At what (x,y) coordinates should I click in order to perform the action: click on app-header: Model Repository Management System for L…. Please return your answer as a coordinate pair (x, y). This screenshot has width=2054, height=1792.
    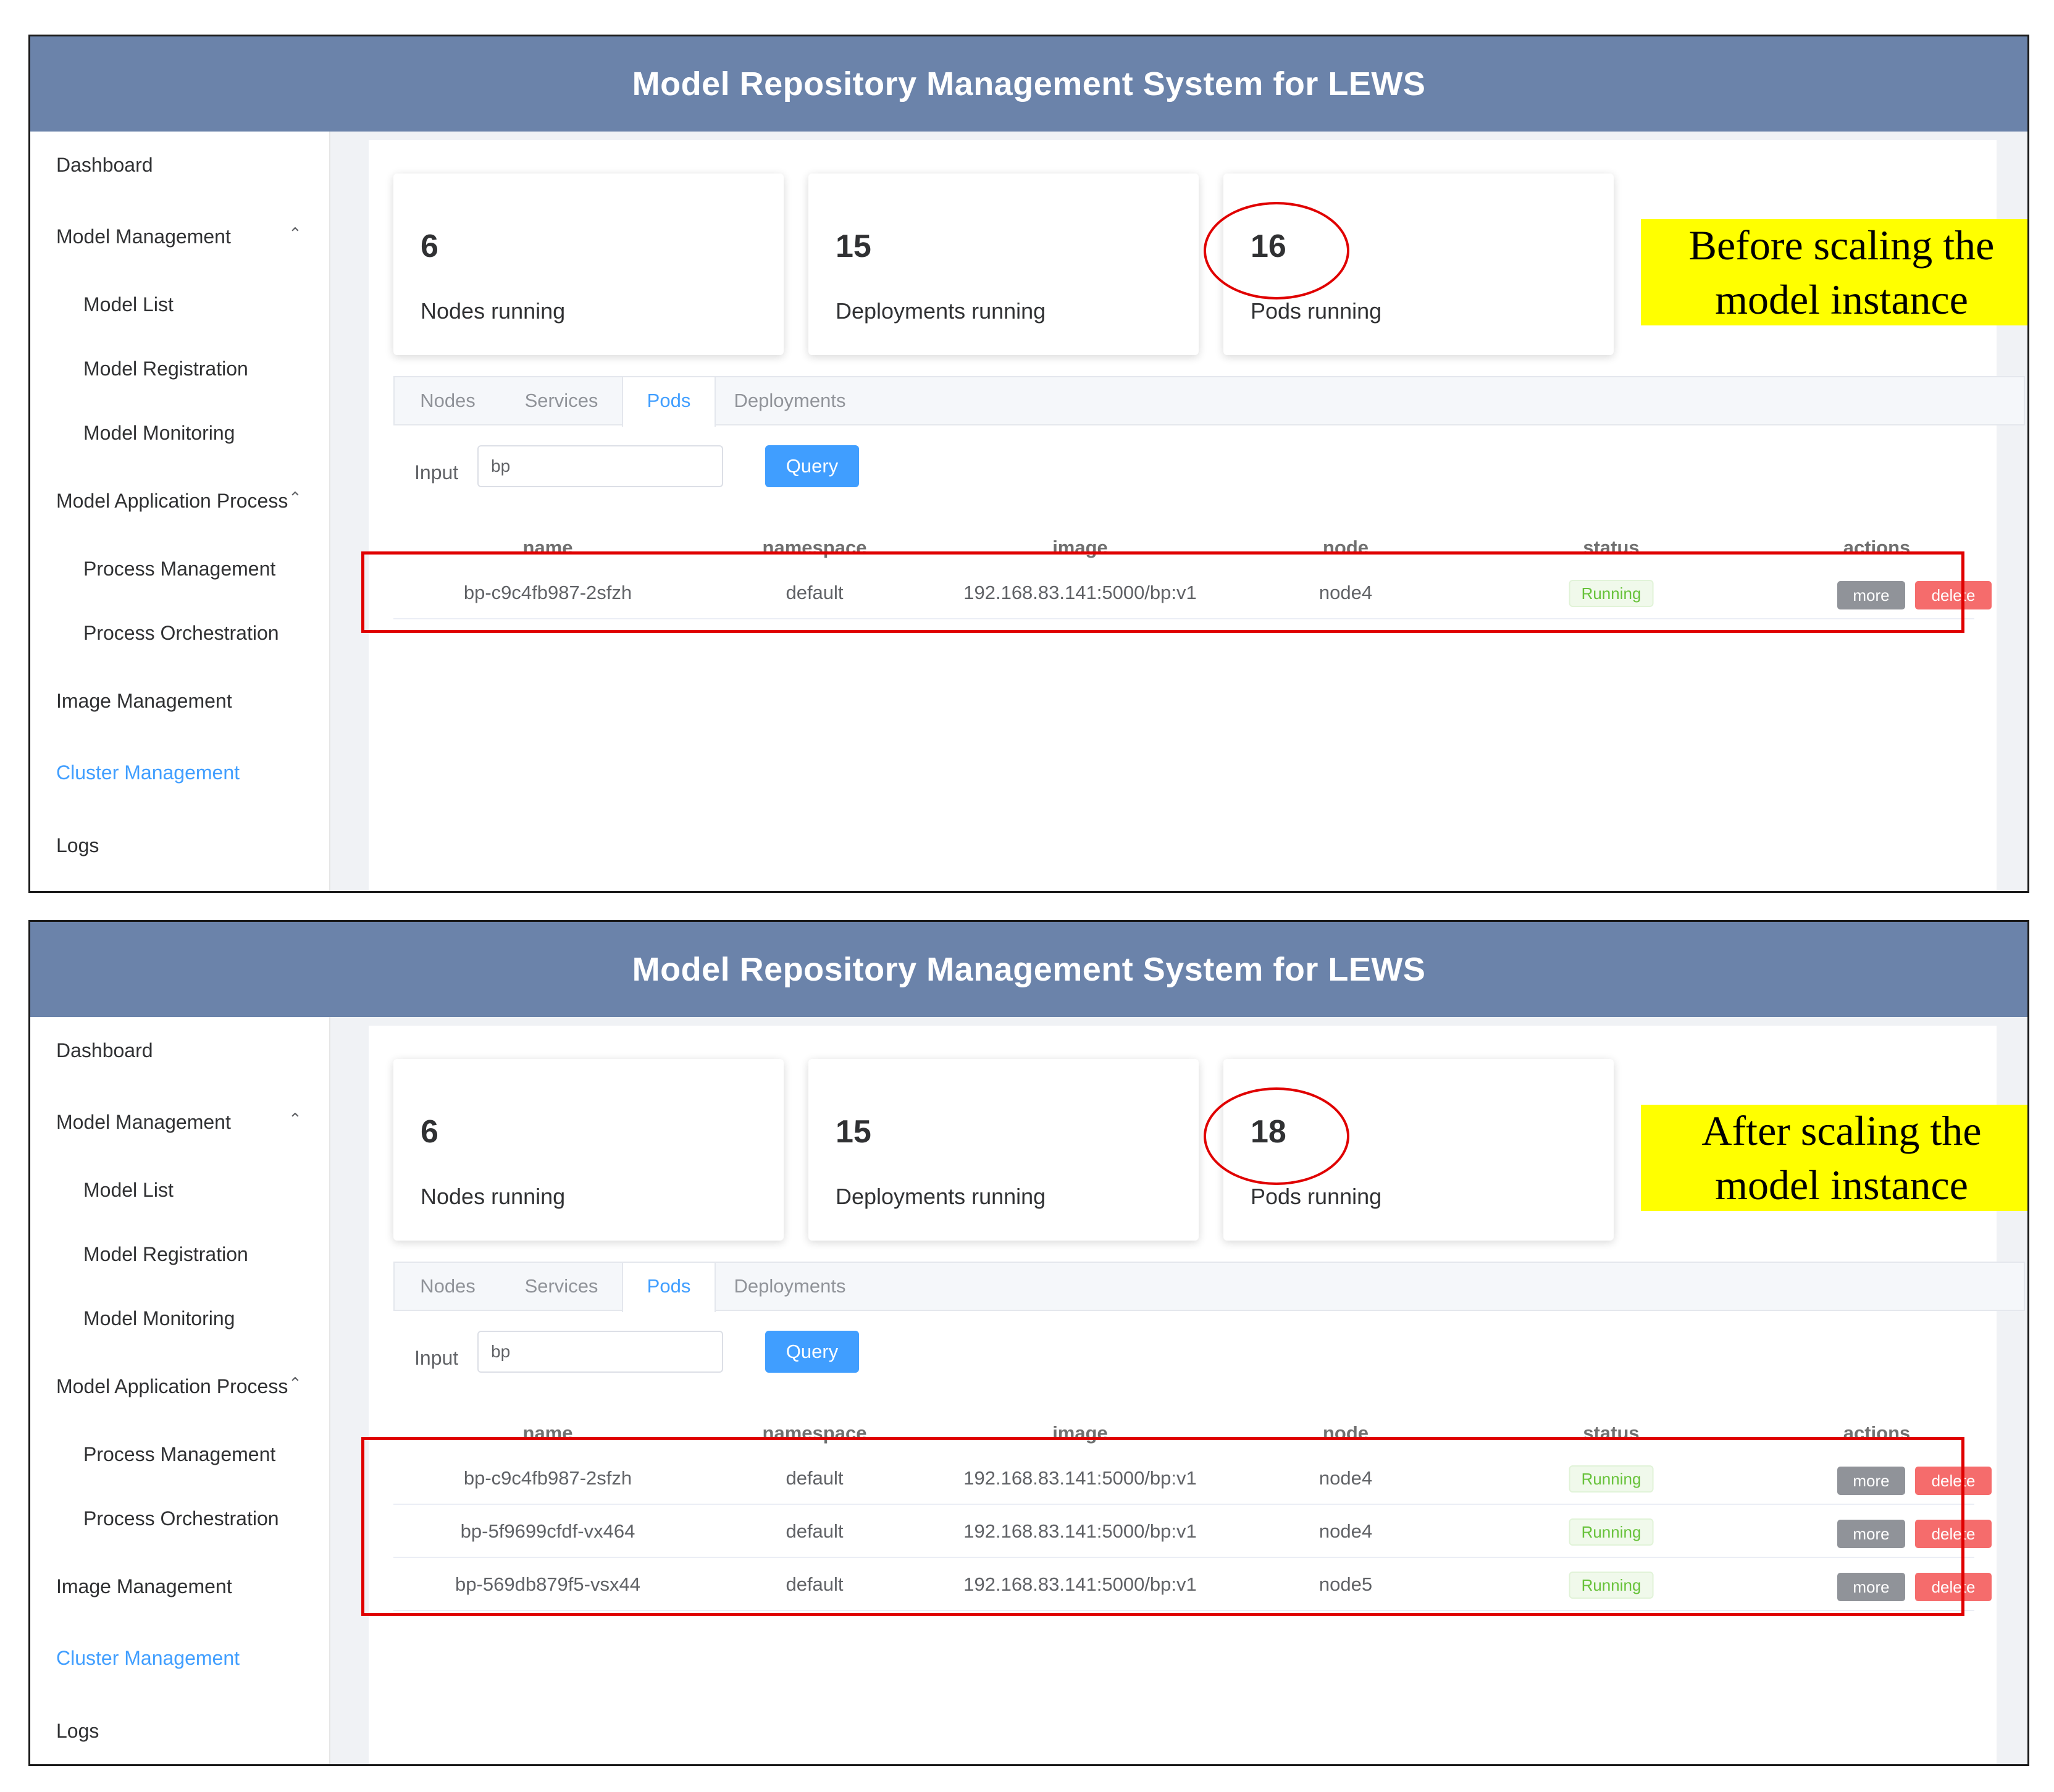
    Looking at the image, I should click on (1028, 969).